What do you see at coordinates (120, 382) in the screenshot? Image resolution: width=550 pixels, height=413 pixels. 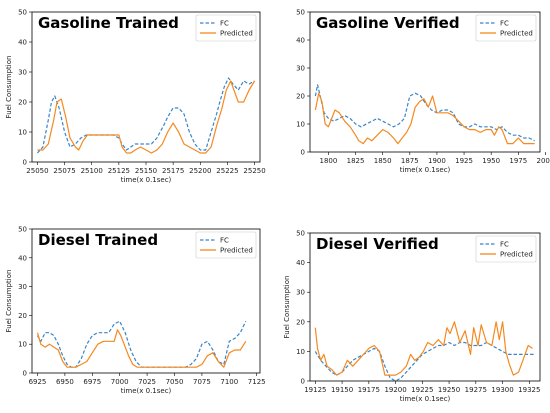 I see `x-tick-label: 7000` at bounding box center [120, 382].